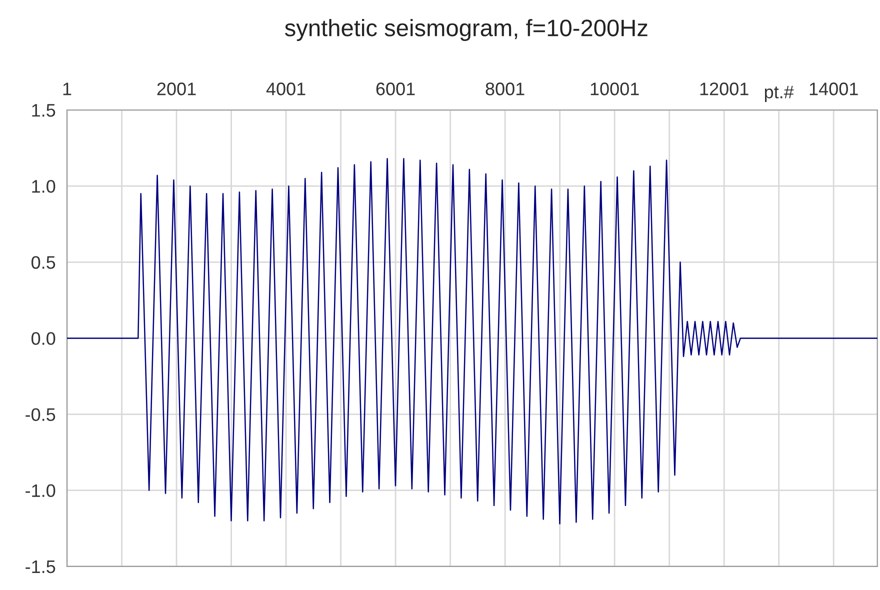 This screenshot has width=880, height=590. What do you see at coordinates (176, 89) in the screenshot?
I see `x-tick-label: 2001` at bounding box center [176, 89].